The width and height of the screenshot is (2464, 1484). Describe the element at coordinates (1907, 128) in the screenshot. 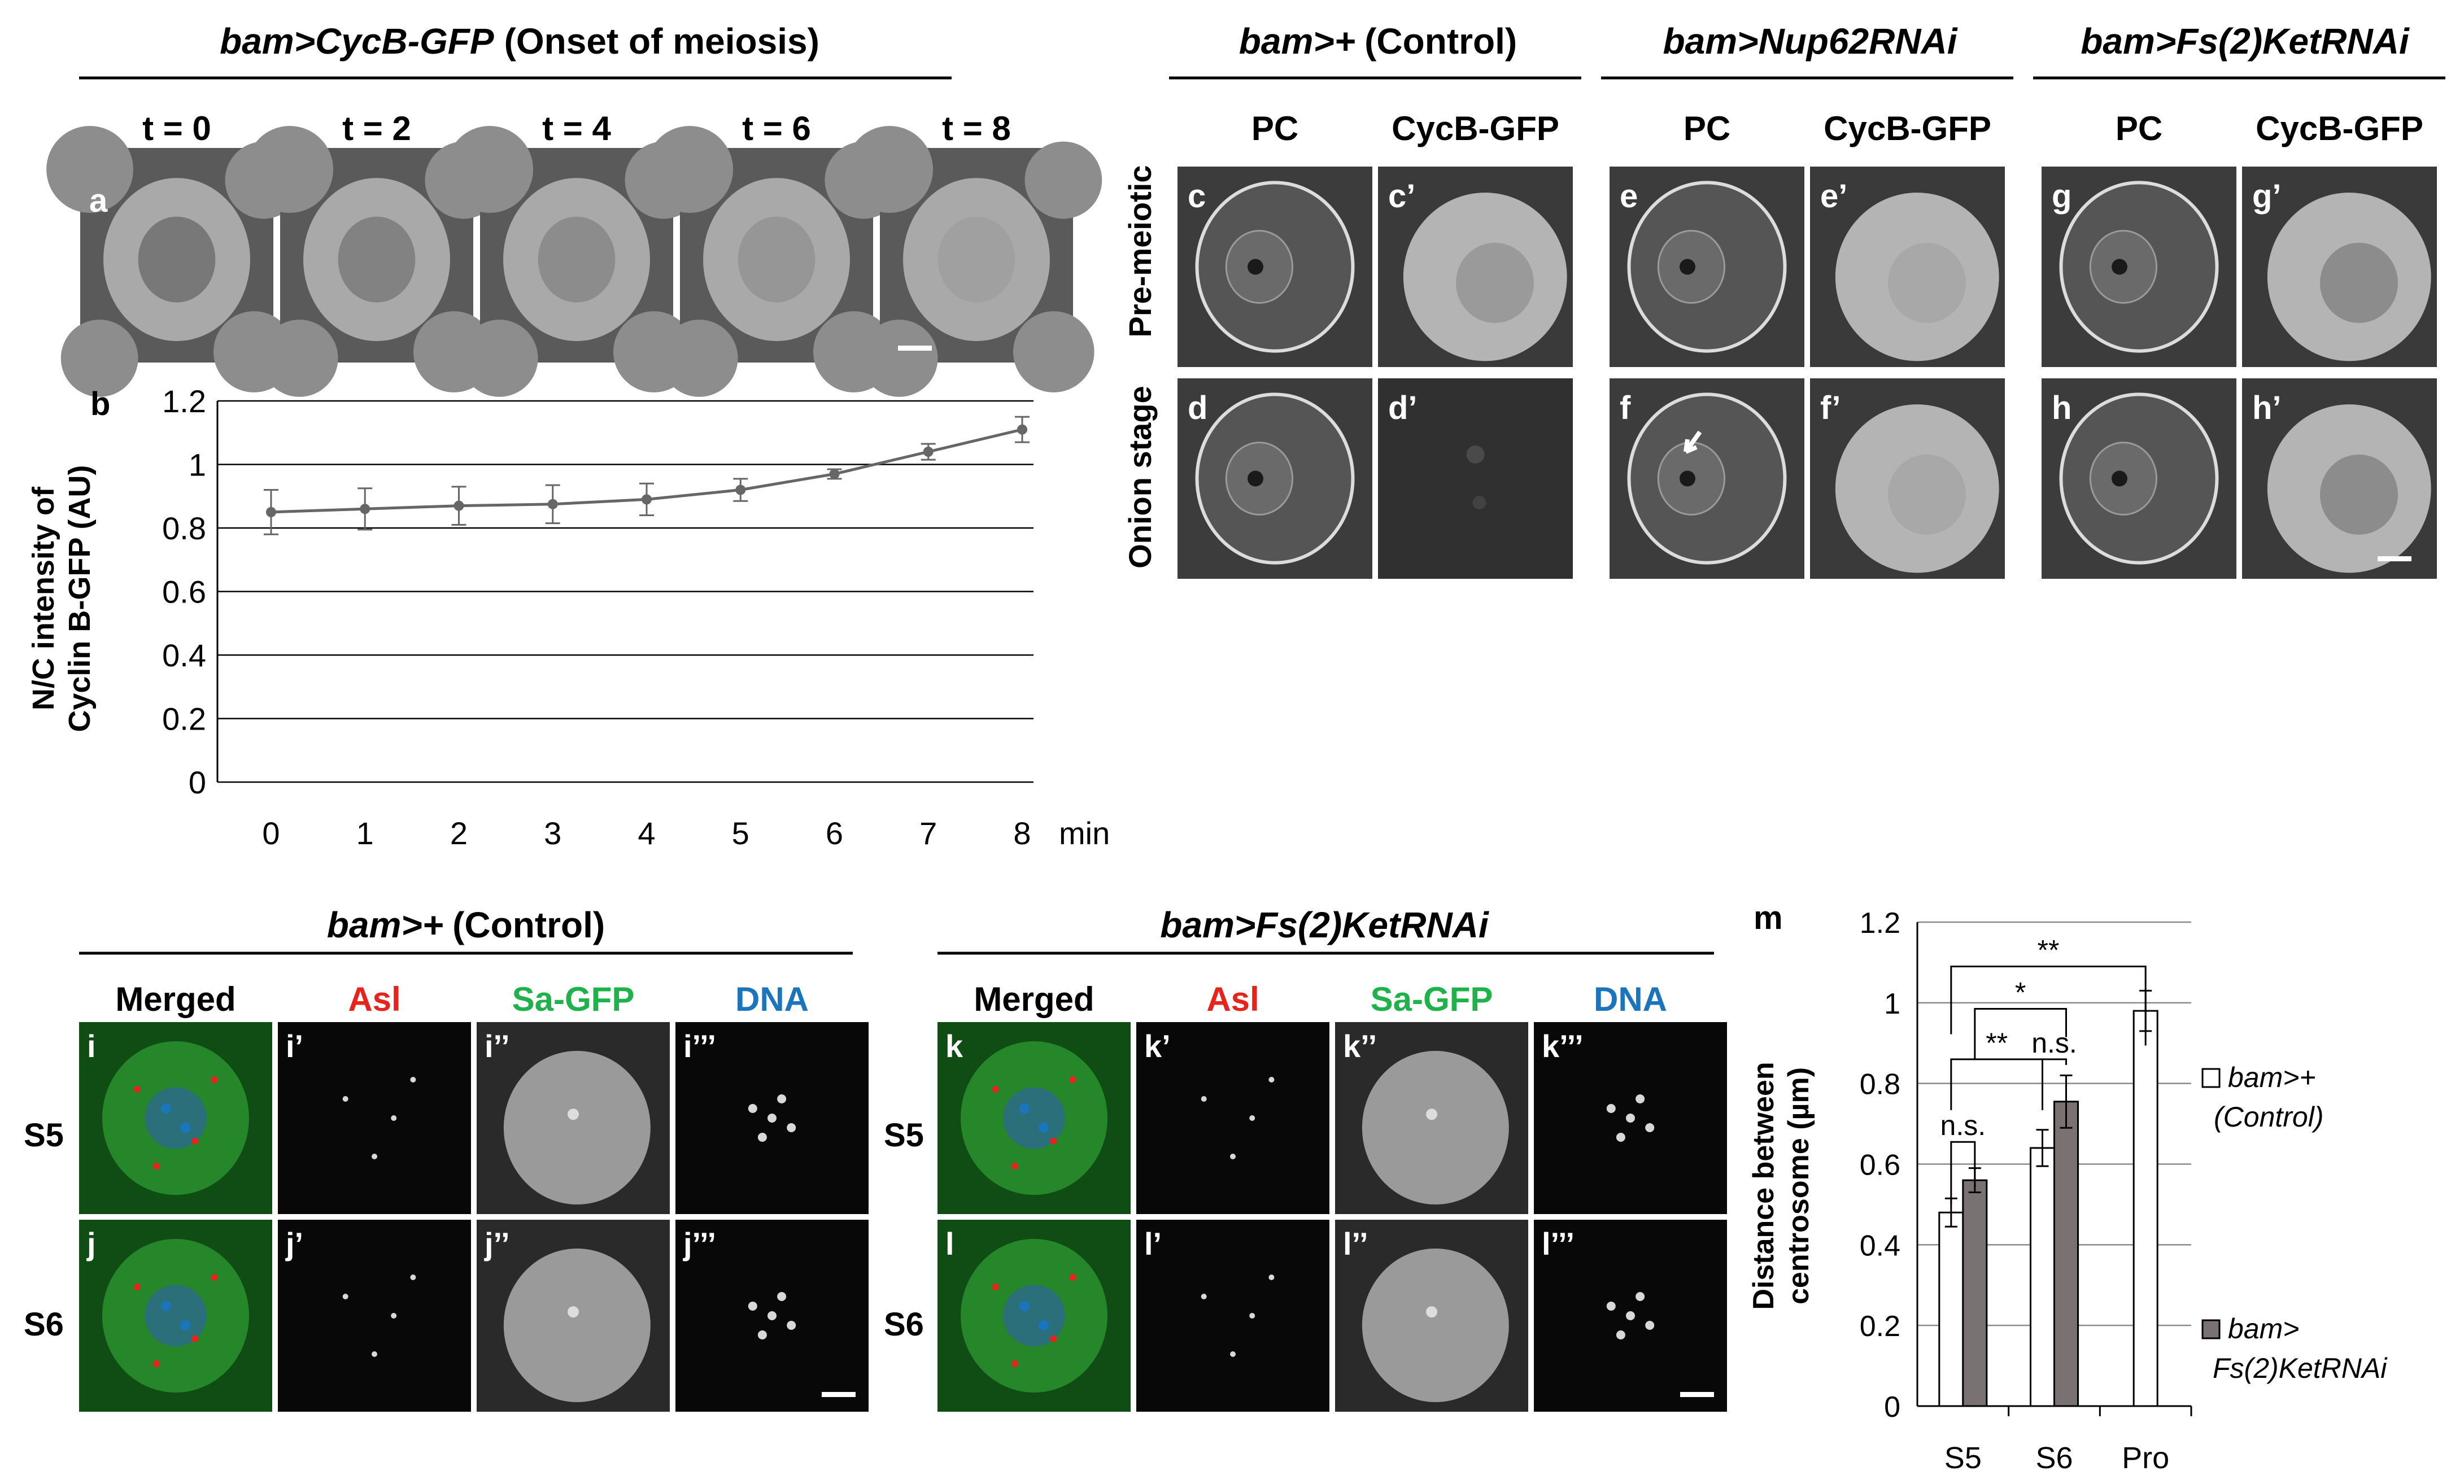

I see `column-header-gfp: CycB-GFP` at that location.